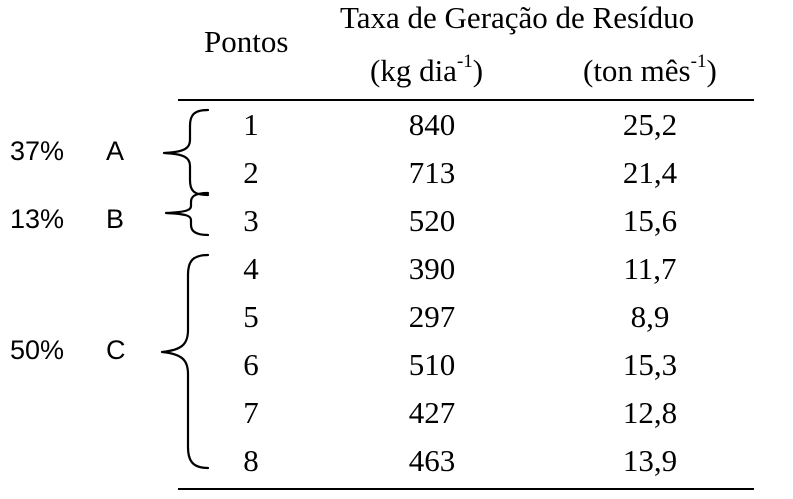 This screenshot has height=499, width=793. I want to click on unit-ton-per-month: (ton mês-1), so click(650, 70).